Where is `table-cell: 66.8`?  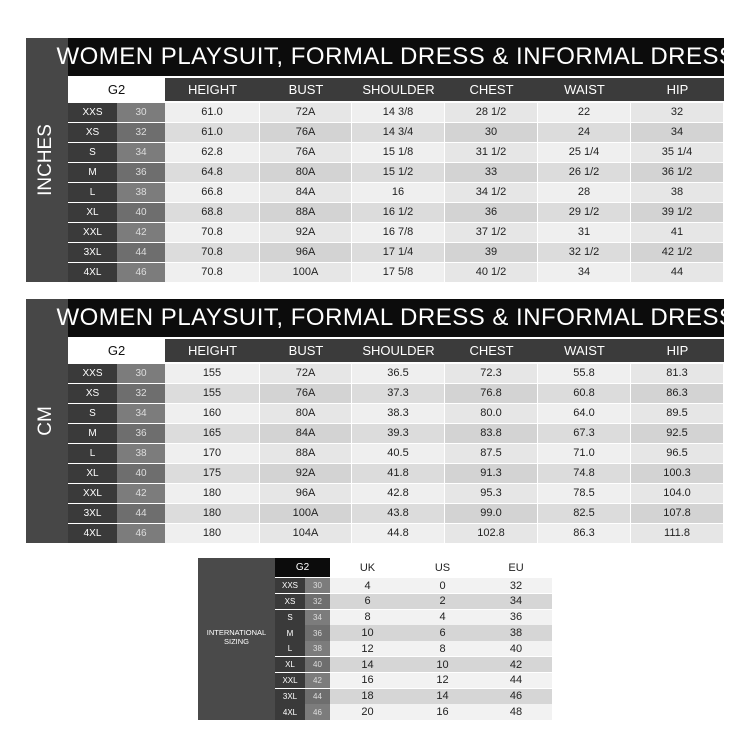 table-cell: 66.8 is located at coordinates (212, 192).